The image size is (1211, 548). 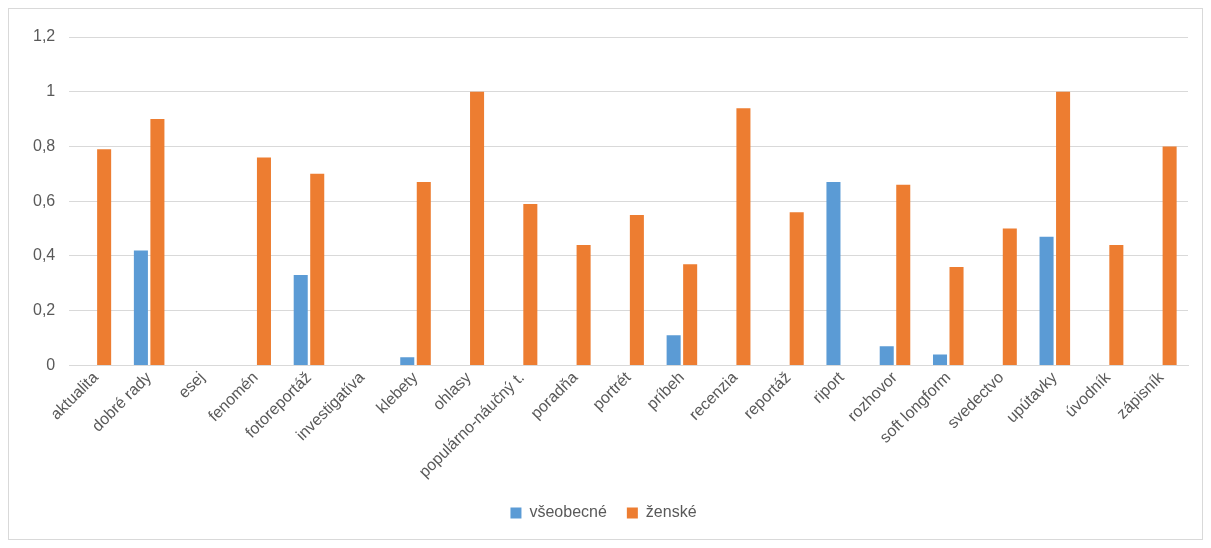 I want to click on x-tick-label: esej, so click(x=191, y=385).